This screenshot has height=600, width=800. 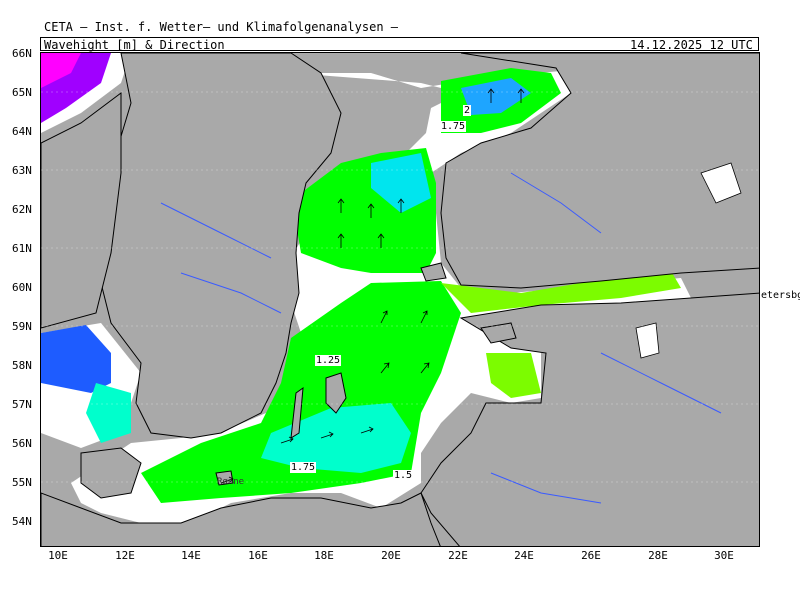 I want to click on land-oland, so click(x=297, y=412).